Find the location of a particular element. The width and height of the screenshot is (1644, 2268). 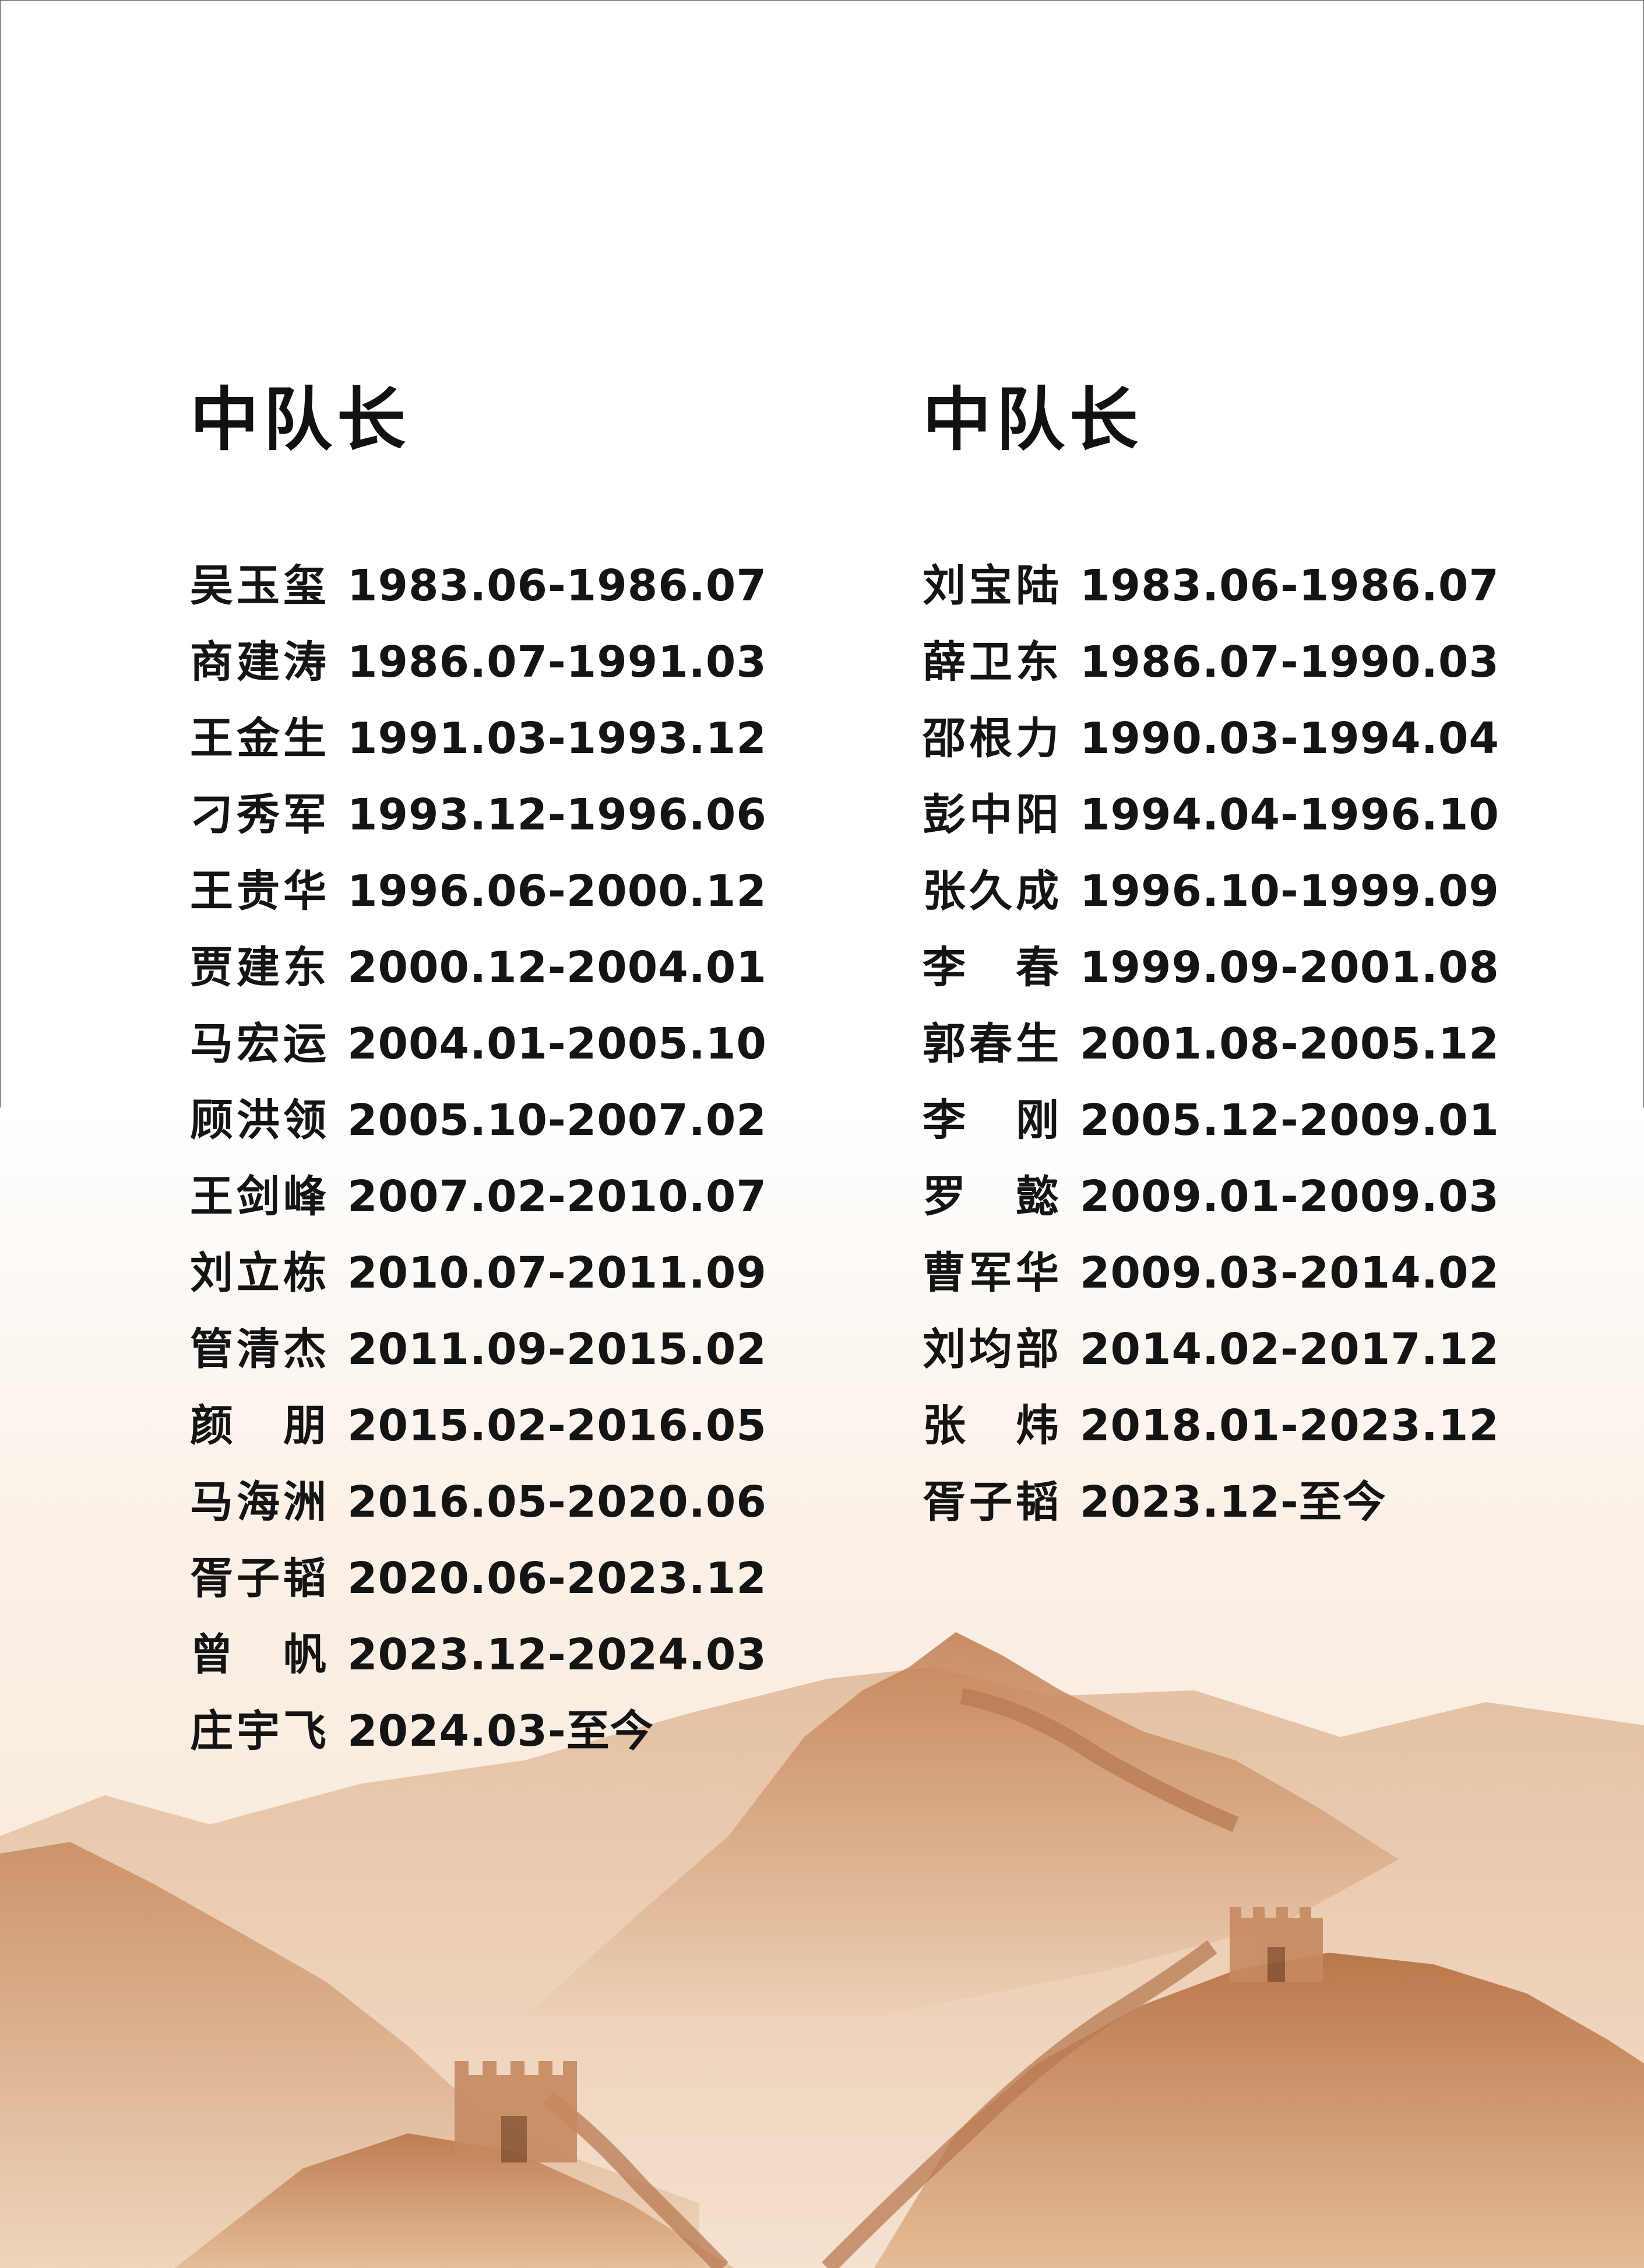

term-dates: 2009.03-2014.02 is located at coordinates (1289, 1273).